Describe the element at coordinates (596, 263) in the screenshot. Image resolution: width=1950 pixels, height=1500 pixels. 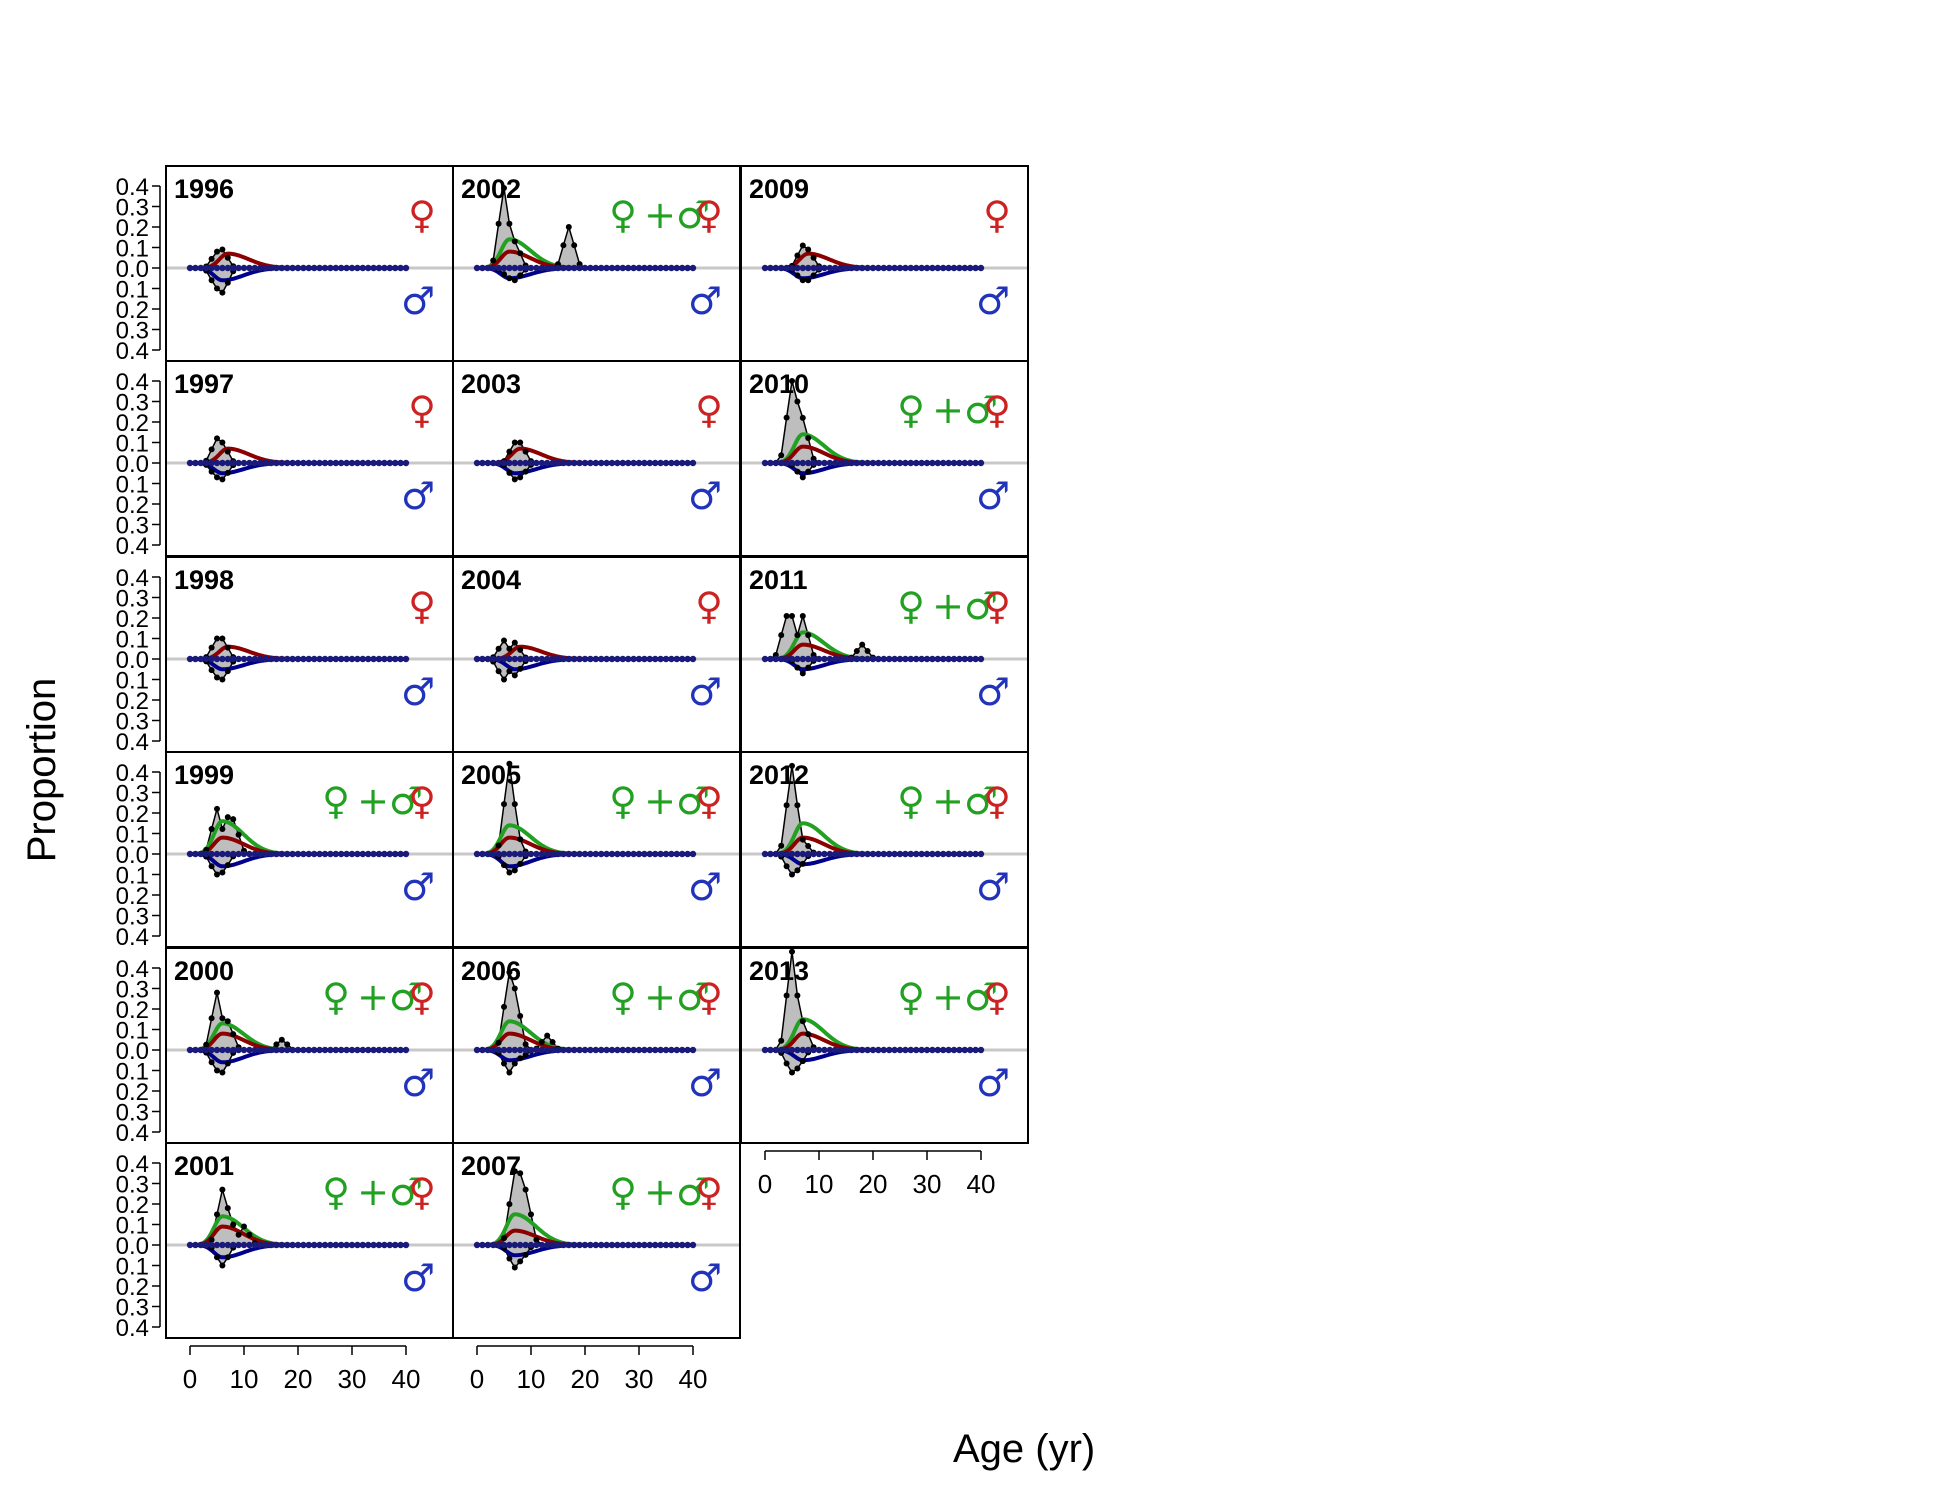
I see `panel-2002: 2002♀ + ♂♀♂` at that location.